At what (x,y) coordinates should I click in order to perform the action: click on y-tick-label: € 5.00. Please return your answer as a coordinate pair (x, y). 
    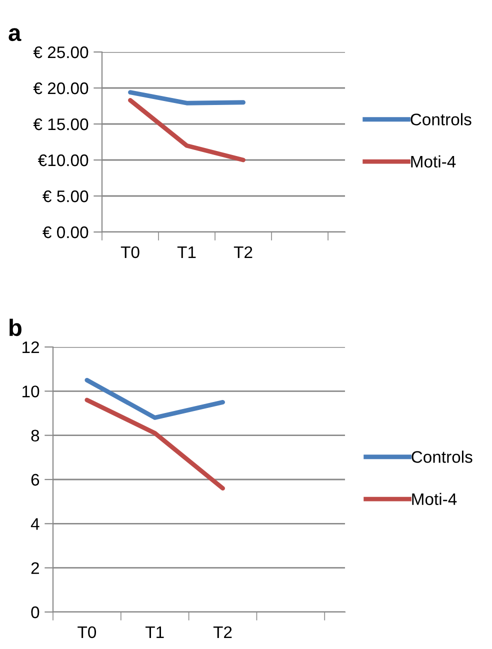
    Looking at the image, I should click on (65, 196).